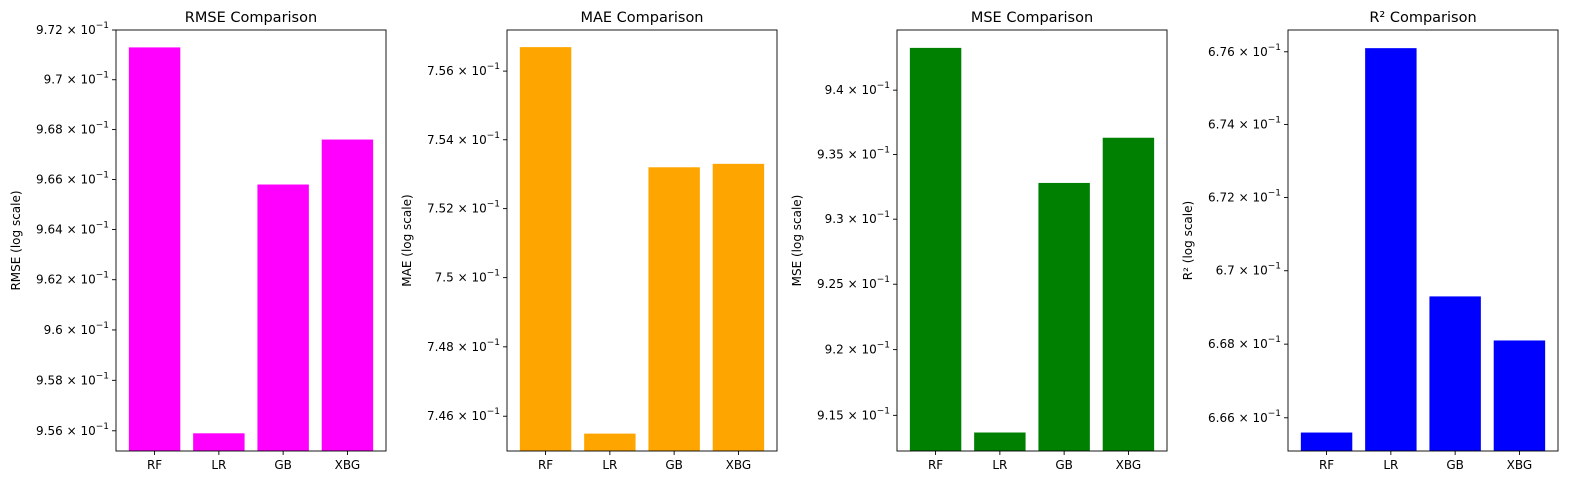 The image size is (1589, 490). What do you see at coordinates (1248, 270) in the screenshot?
I see `y-tick-label: 6.7 × 10⁻¹` at bounding box center [1248, 270].